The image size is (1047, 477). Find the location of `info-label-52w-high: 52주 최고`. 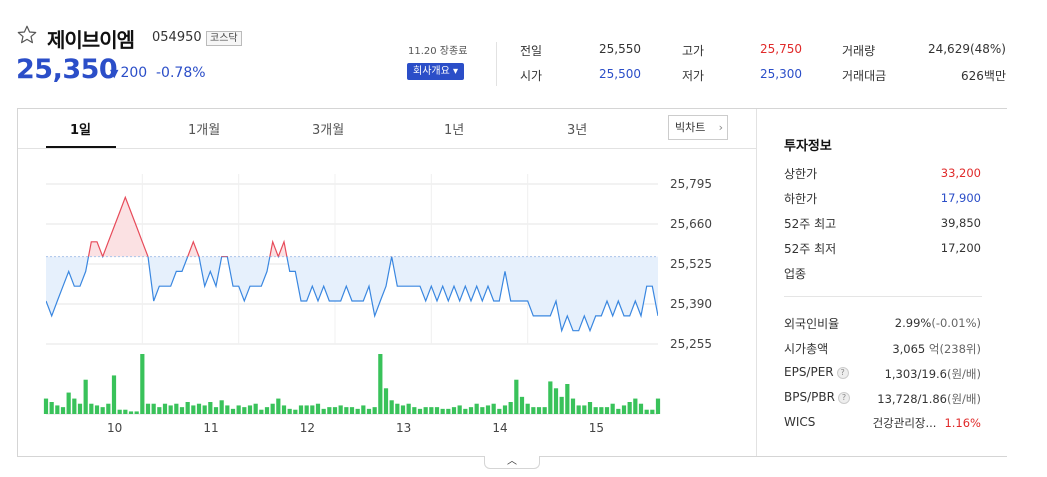

info-label-52w-high: 52주 최고 is located at coordinates (810, 224).